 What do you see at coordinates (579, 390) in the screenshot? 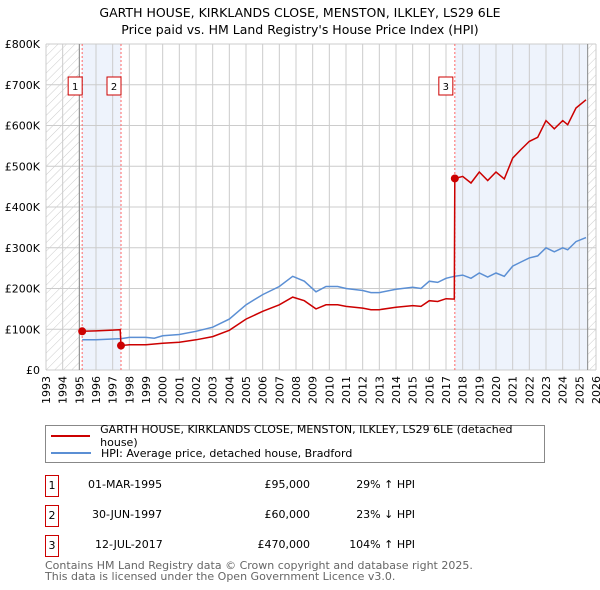
I see `x-tick-label: 2025` at bounding box center [579, 390].